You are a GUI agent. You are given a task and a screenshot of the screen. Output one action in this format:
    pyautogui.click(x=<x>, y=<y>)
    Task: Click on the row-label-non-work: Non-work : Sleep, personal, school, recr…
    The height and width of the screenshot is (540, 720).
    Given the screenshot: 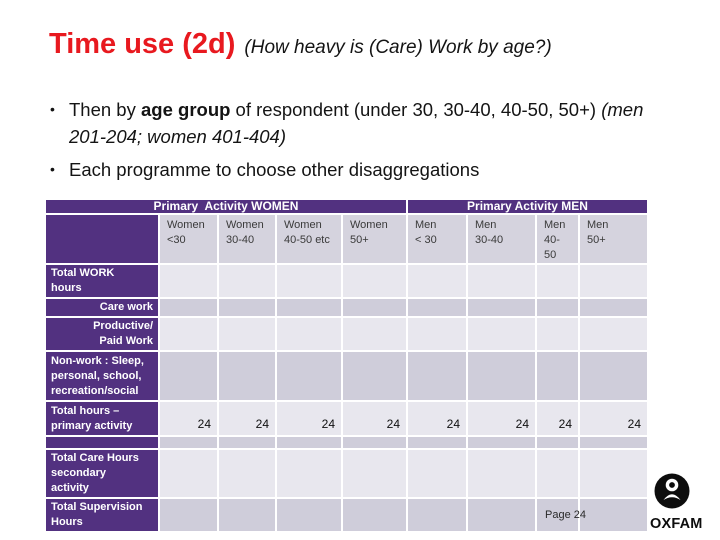 What is the action you would take?
    pyautogui.click(x=102, y=376)
    